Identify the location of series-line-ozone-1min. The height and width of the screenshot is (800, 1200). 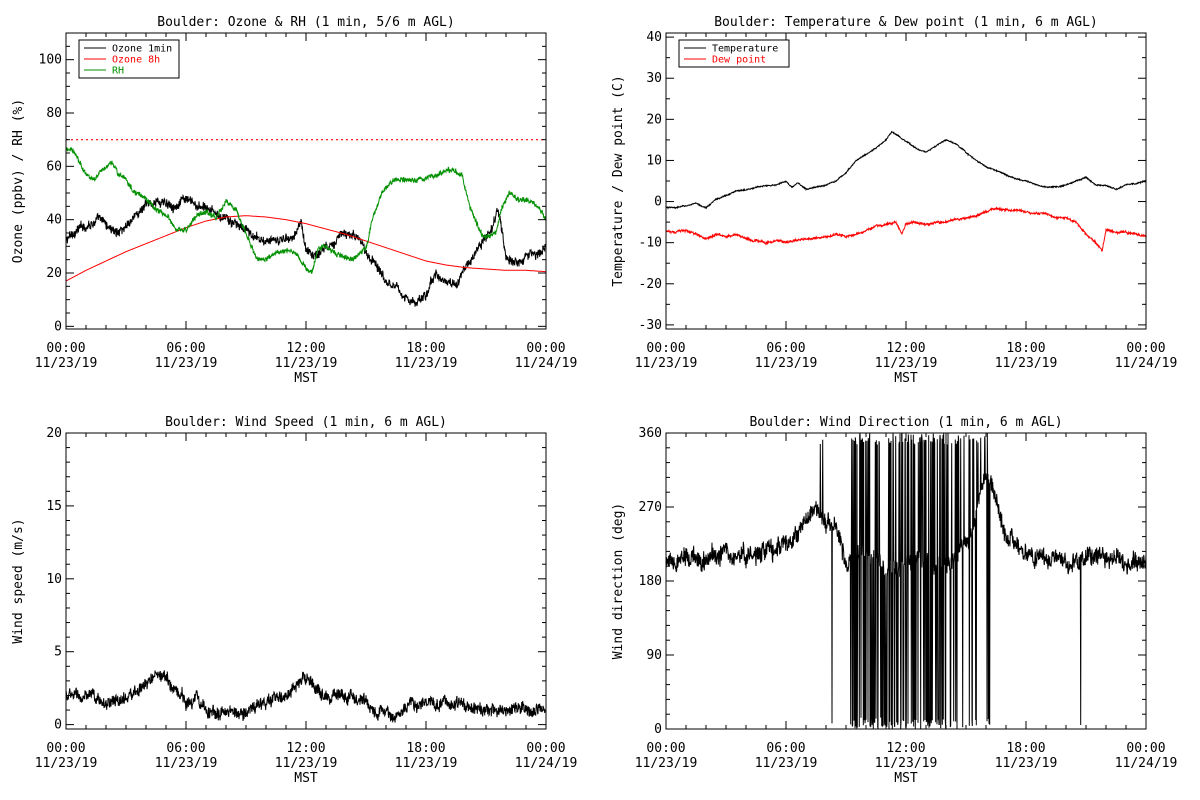
(306, 250).